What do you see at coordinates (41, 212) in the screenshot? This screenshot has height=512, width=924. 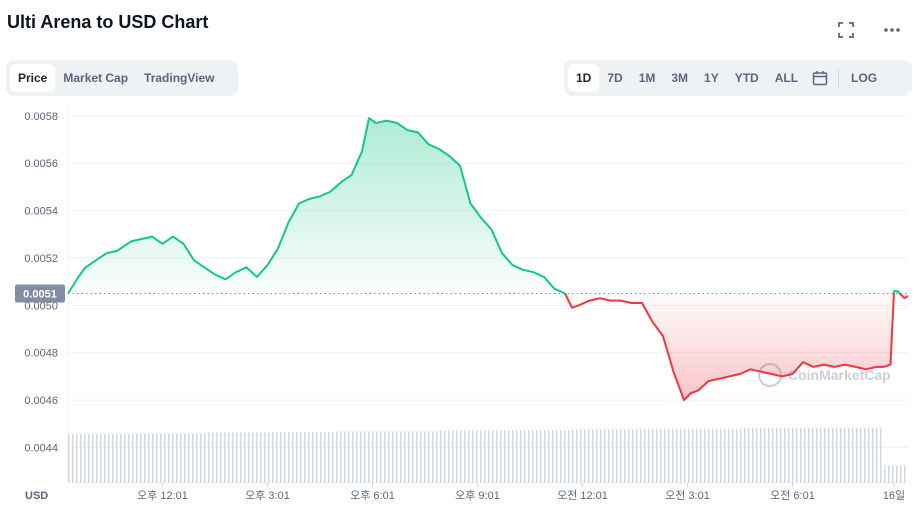 I see `y-tick-label: 0.0054` at bounding box center [41, 212].